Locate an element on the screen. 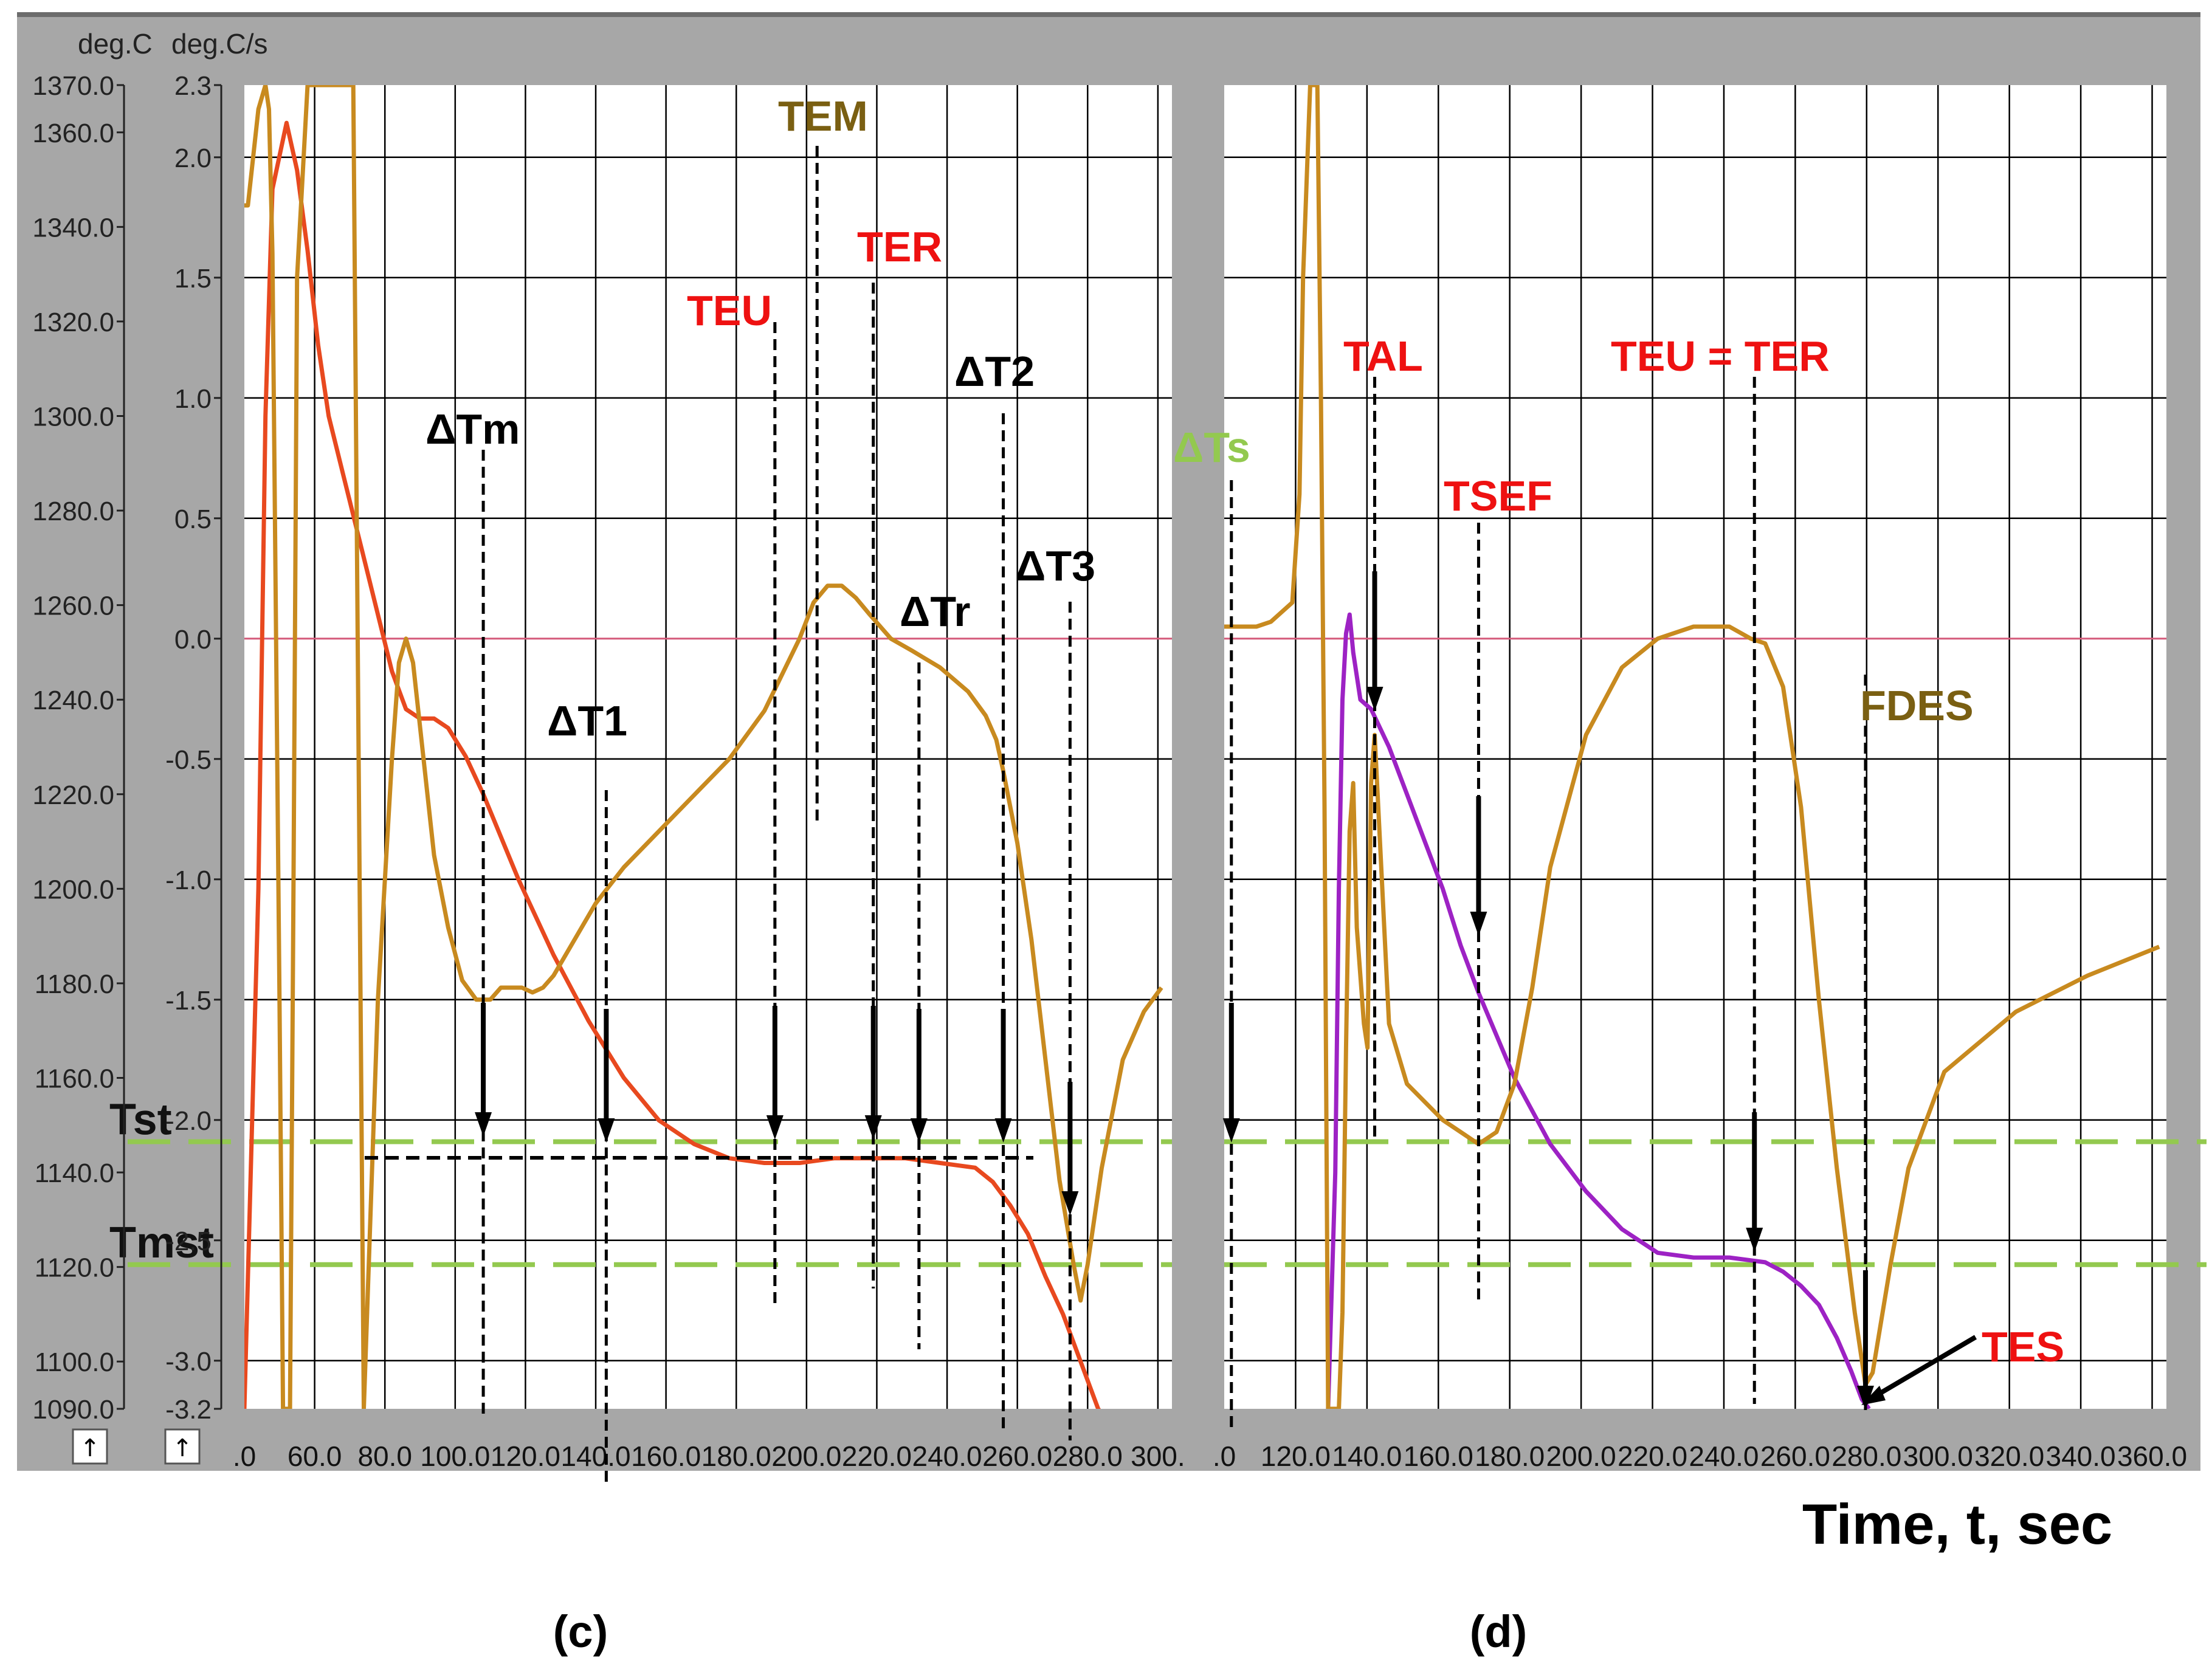 The image size is (2212, 1658). rate-tick-label: -0.5 is located at coordinates (188, 760).